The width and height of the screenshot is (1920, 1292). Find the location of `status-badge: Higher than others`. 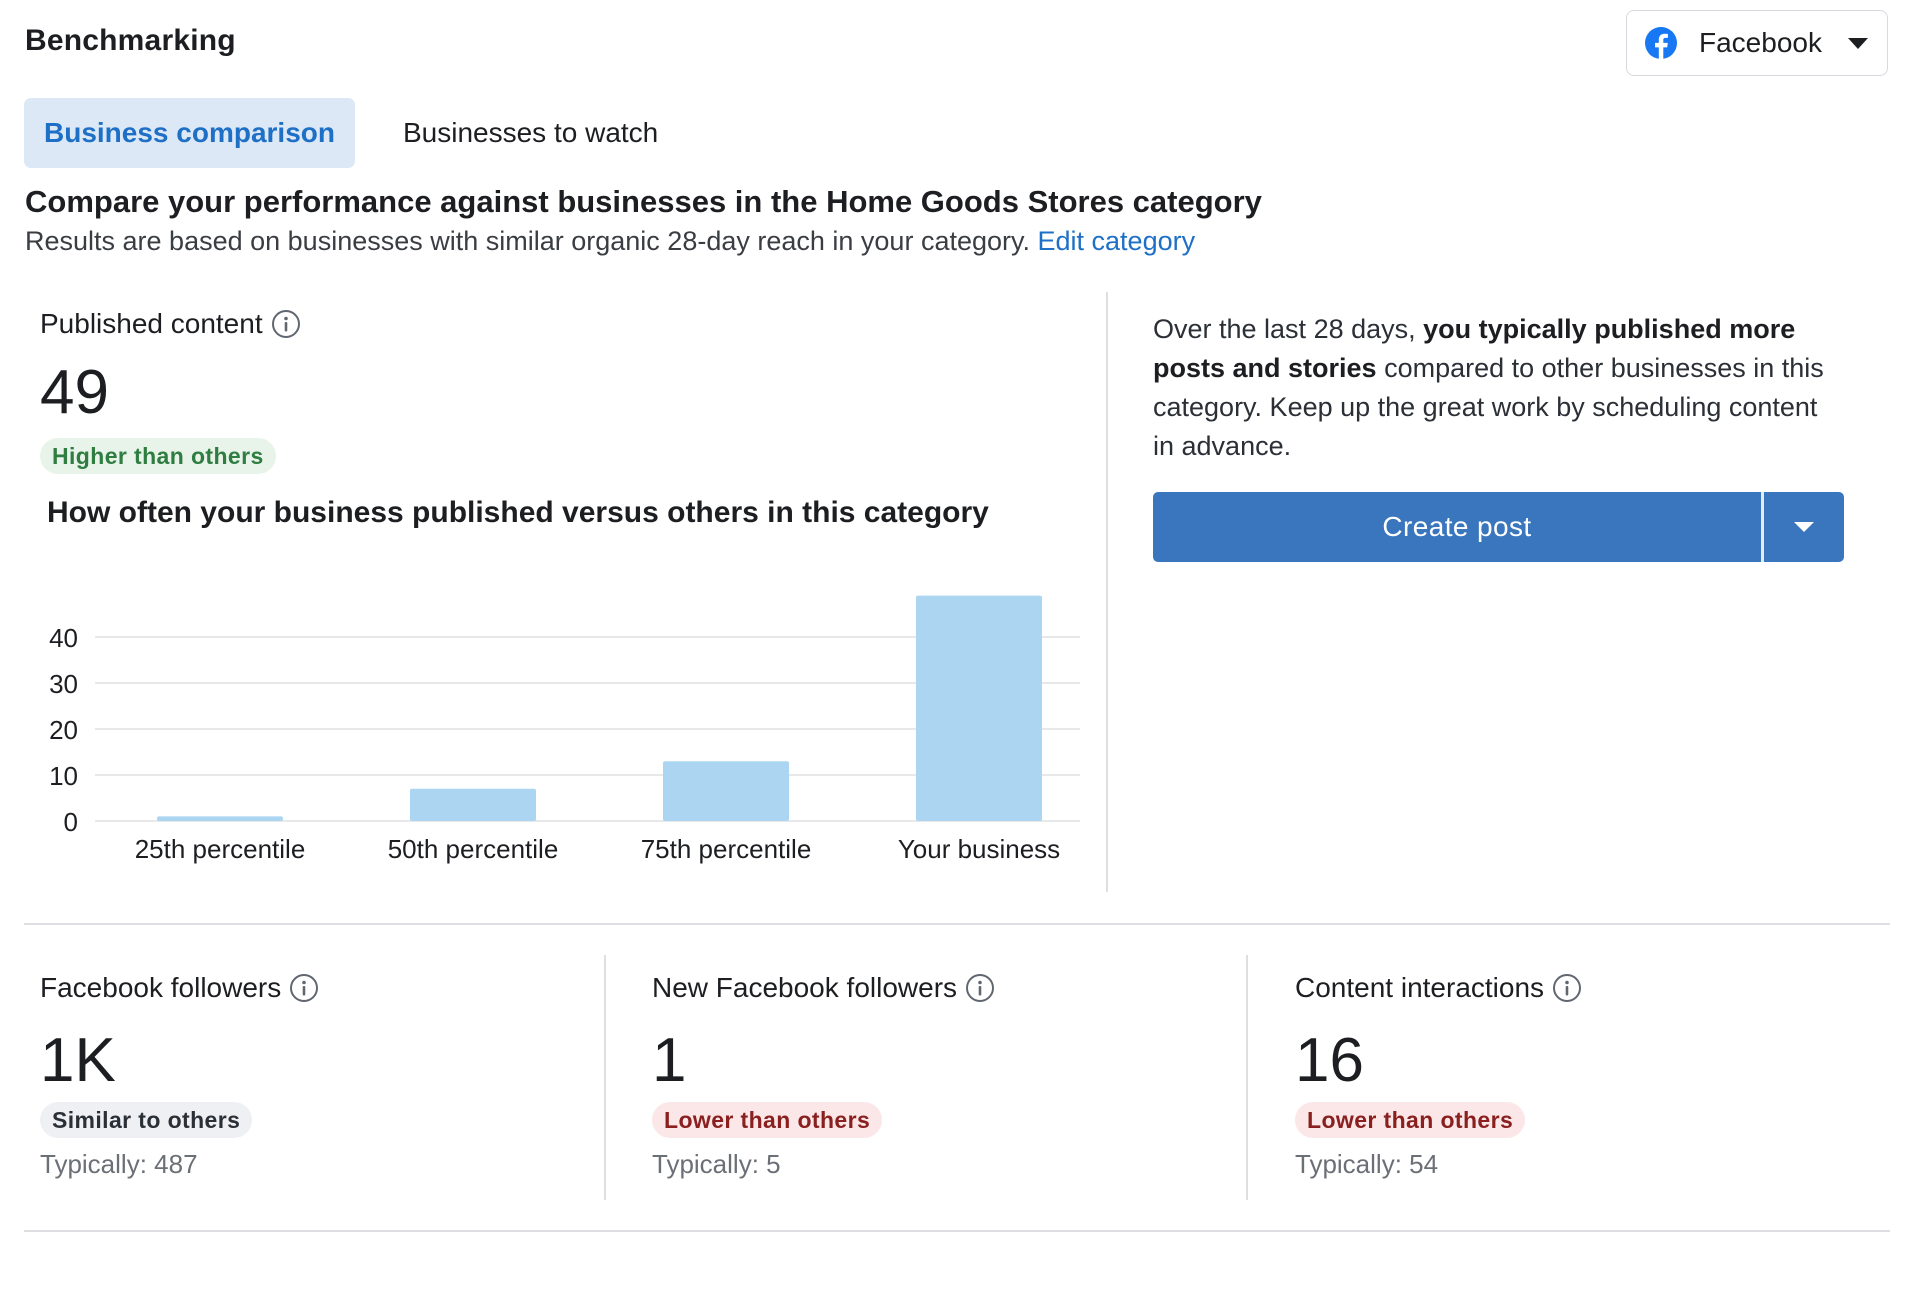

status-badge: Higher than others is located at coordinates (158, 456).